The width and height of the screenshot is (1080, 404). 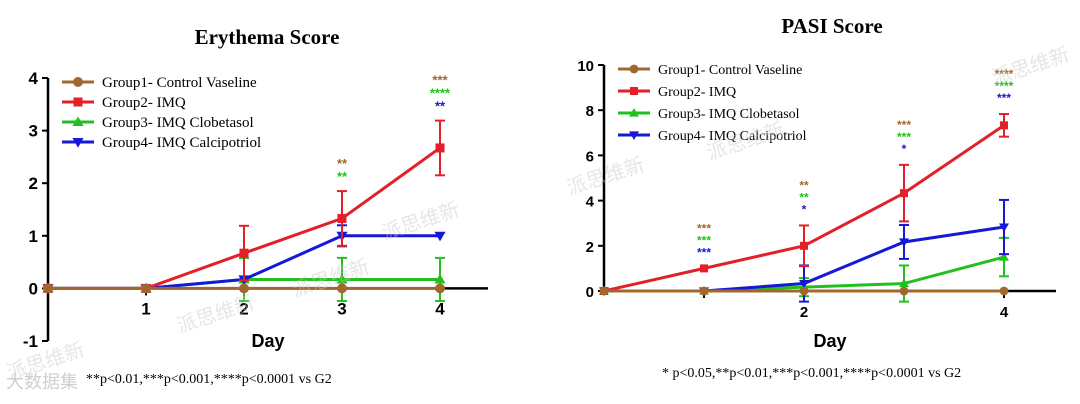 What do you see at coordinates (590, 156) in the screenshot?
I see `y-tick-label: 6` at bounding box center [590, 156].